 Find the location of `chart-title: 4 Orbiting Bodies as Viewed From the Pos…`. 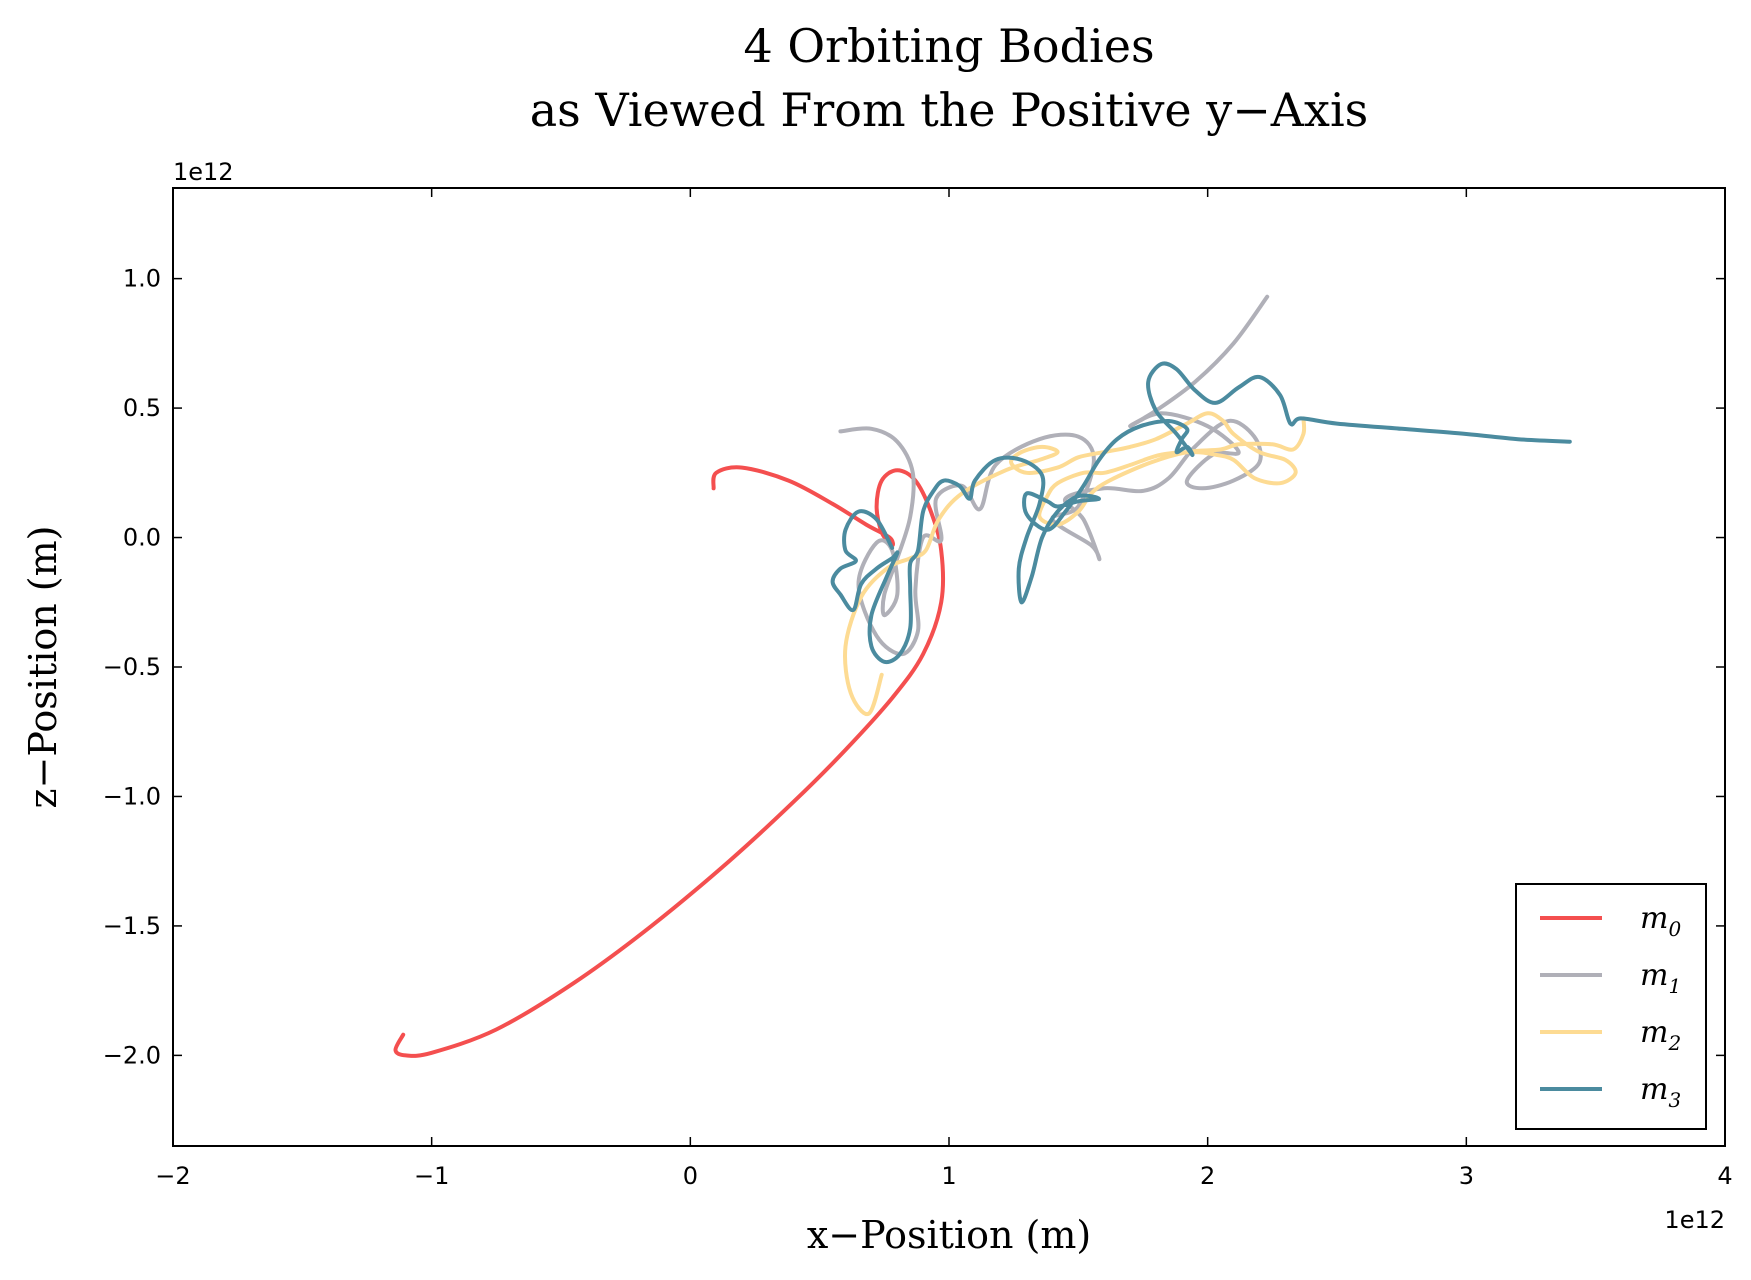

chart-title: 4 Orbiting Bodies as Viewed From the Pos… is located at coordinates (949, 78).